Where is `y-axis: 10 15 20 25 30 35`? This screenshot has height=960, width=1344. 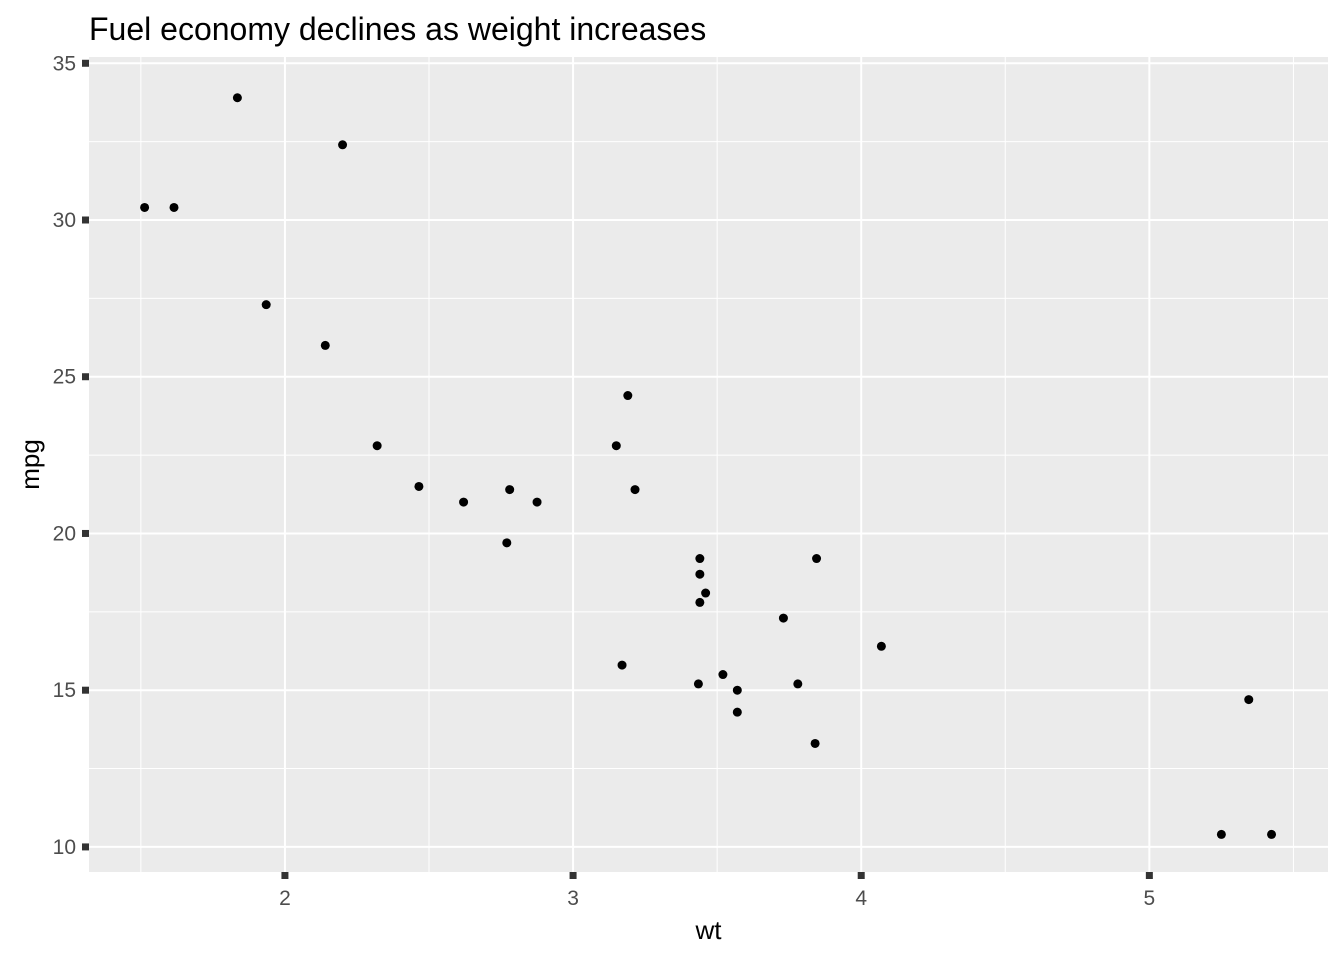
y-axis: 10 15 20 25 30 35 is located at coordinates (71, 455).